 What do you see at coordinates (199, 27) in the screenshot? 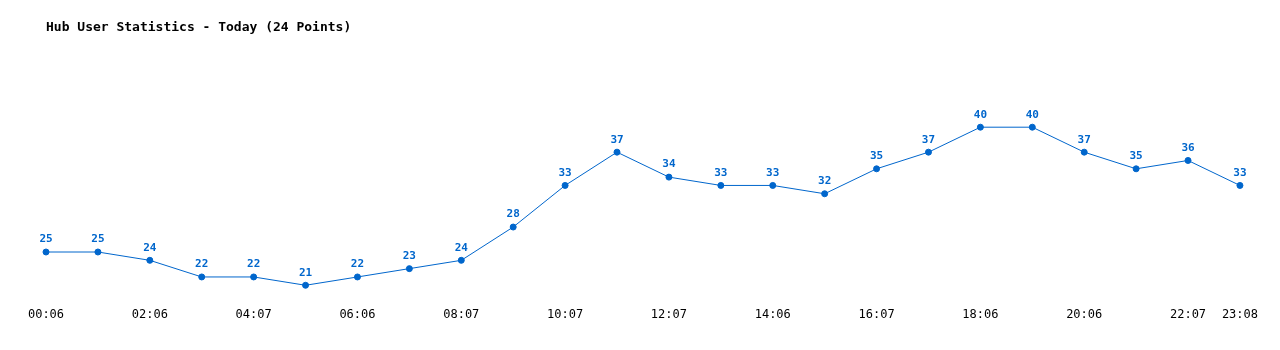
I see `chart-title: Hub User Statistics - Today (24 Points)` at bounding box center [199, 27].